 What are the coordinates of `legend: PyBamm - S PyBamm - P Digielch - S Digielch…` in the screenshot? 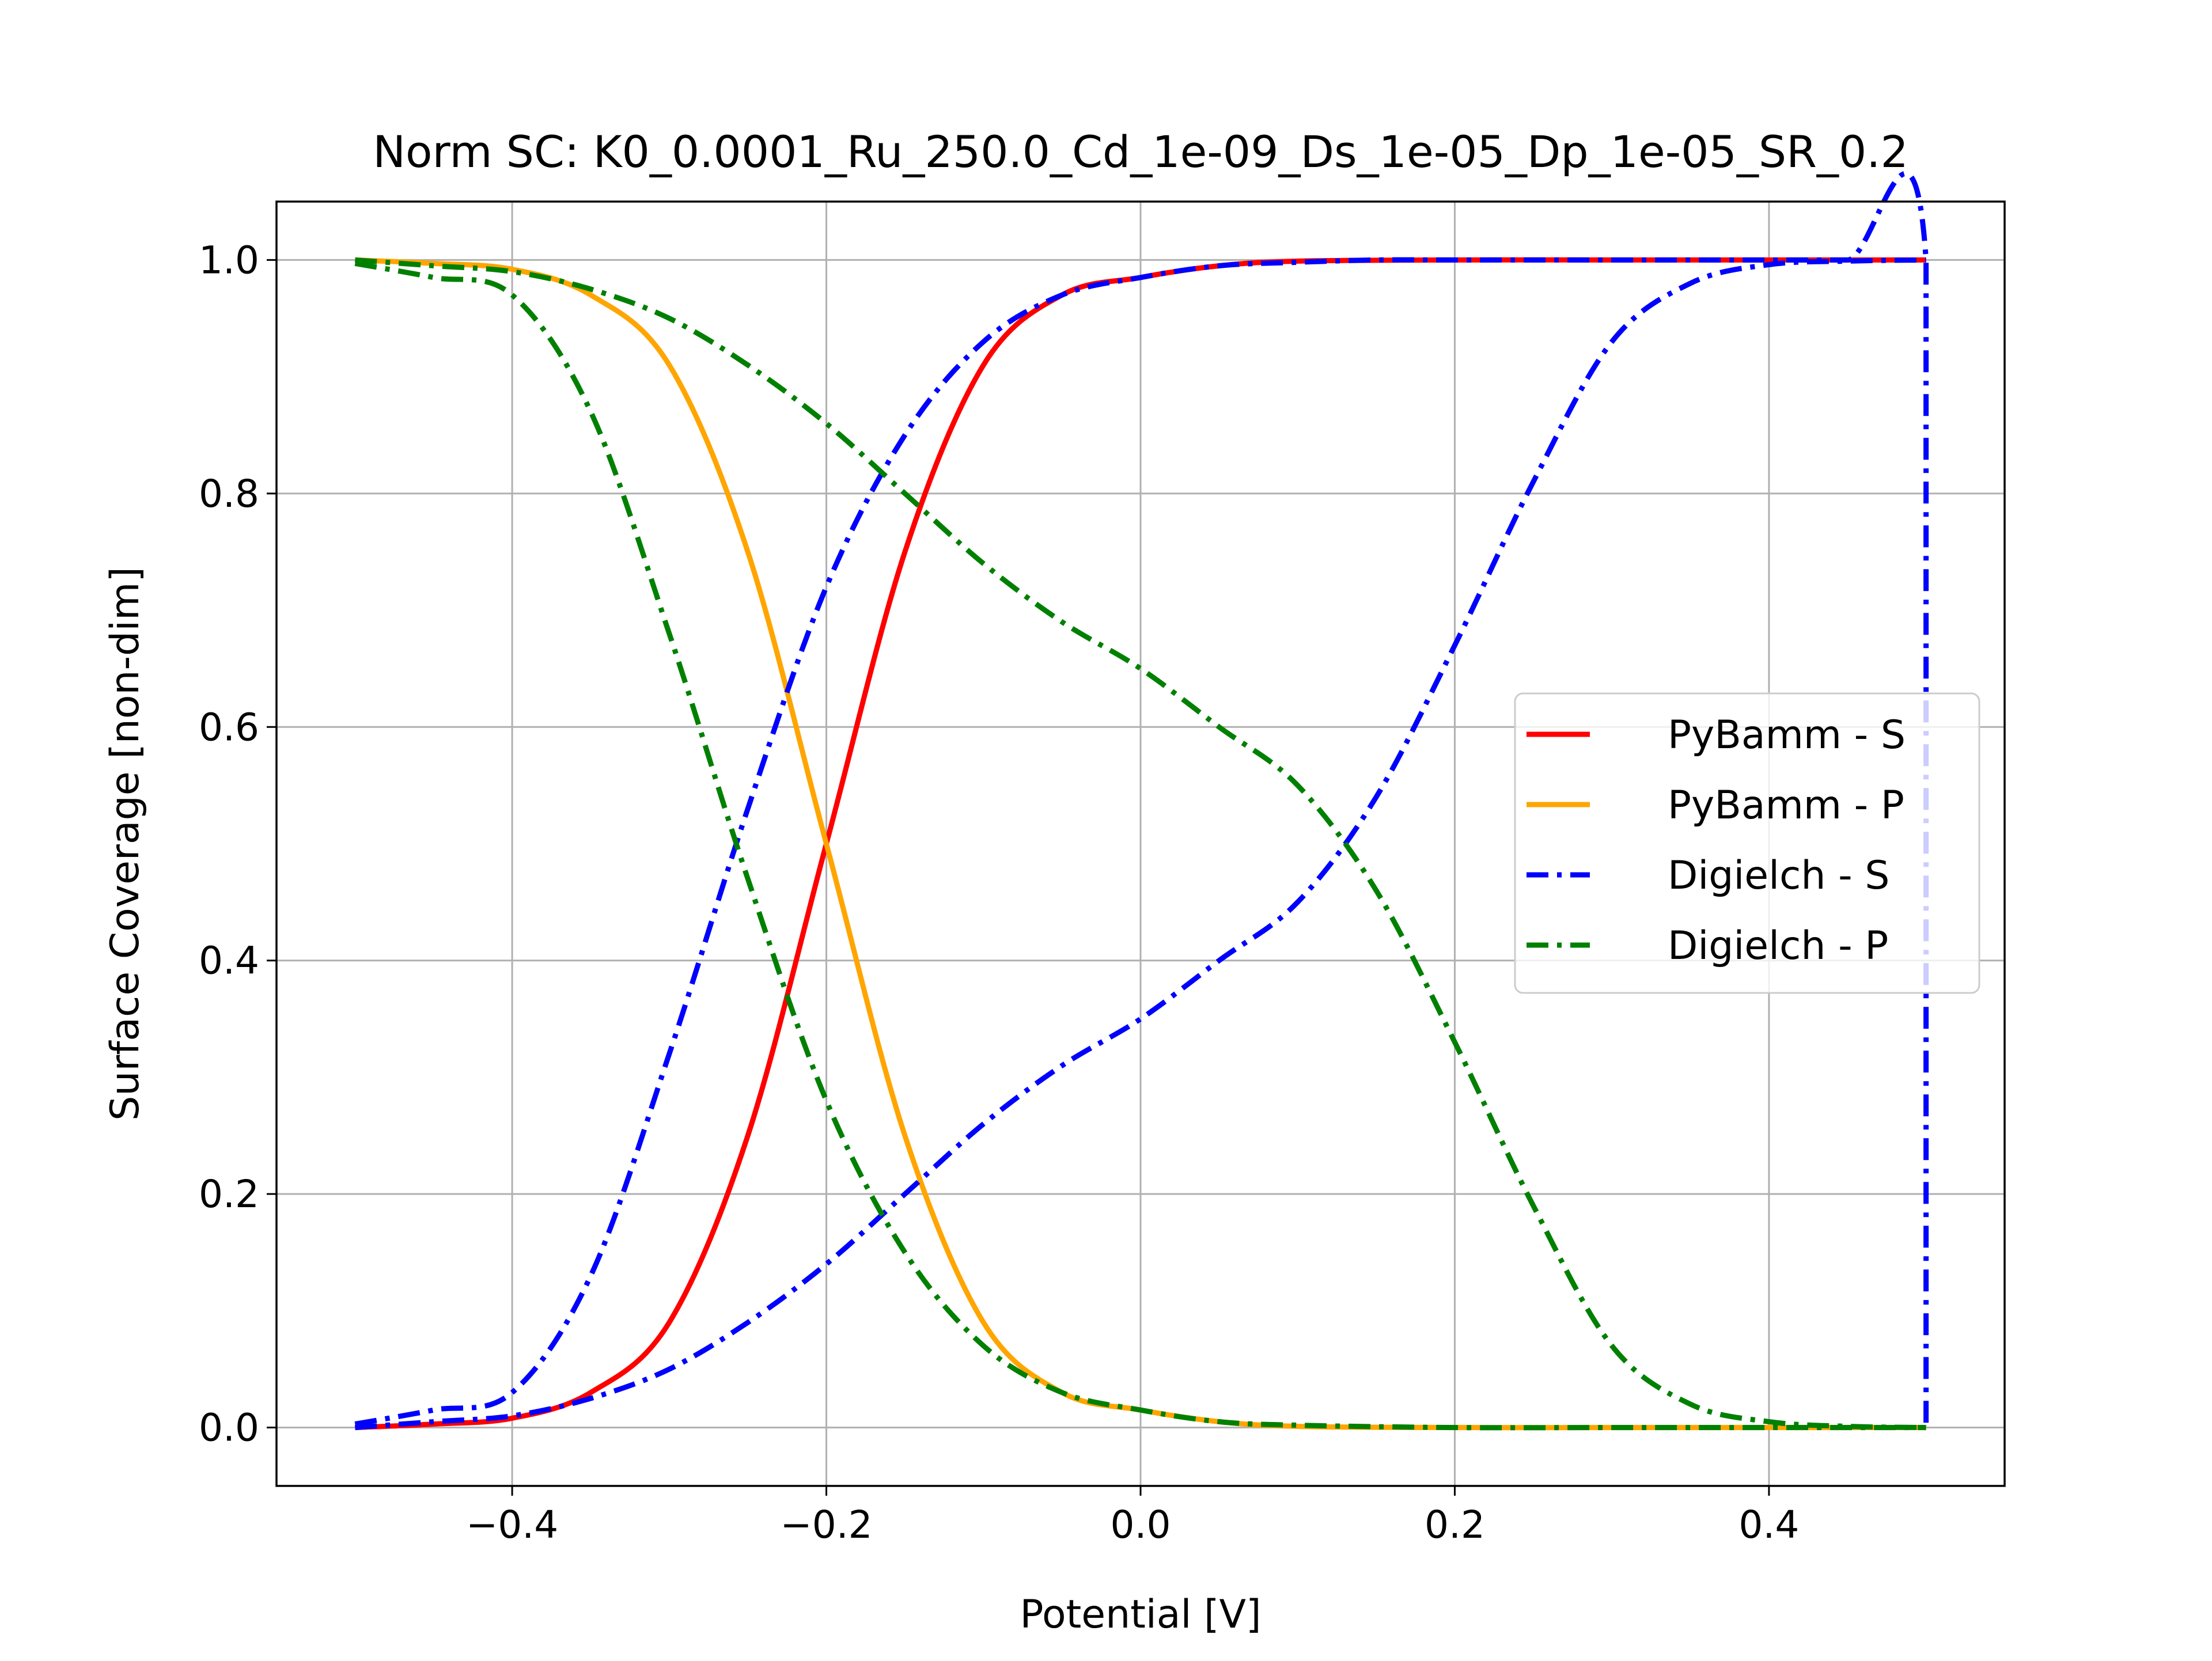 It's located at (1747, 843).